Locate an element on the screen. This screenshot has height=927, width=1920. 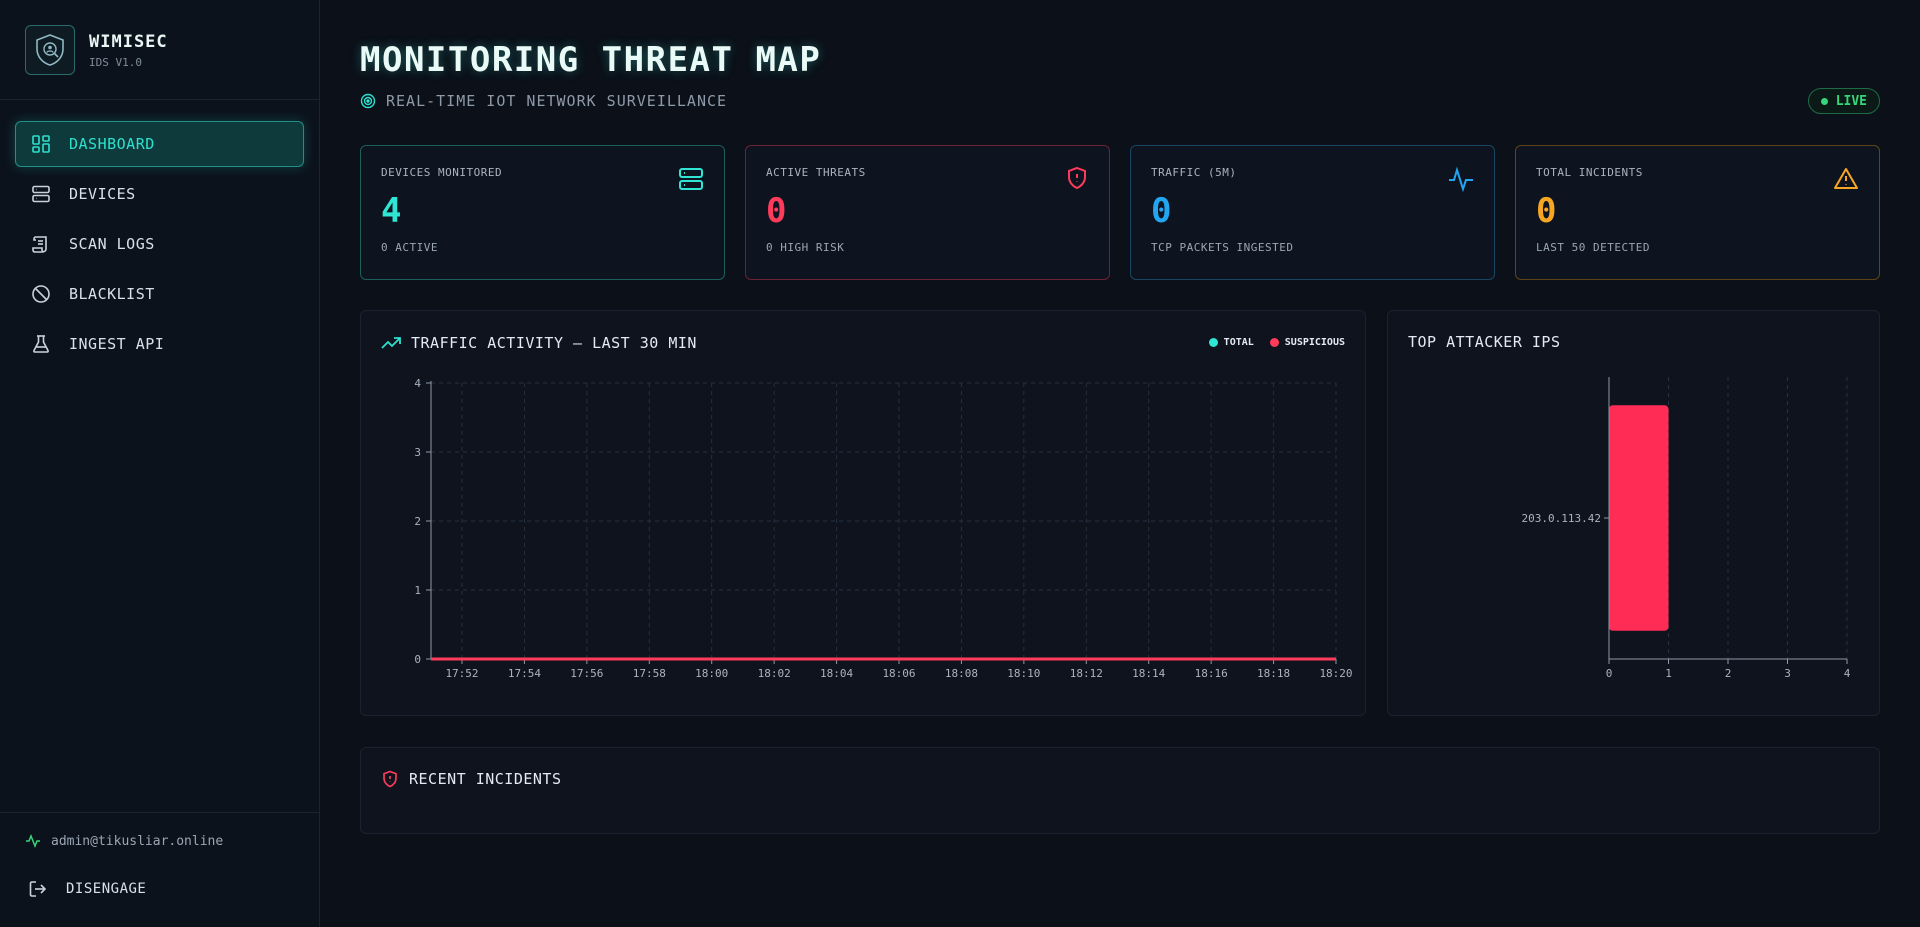
x-tick-label: 0 is located at coordinates (1609, 673).